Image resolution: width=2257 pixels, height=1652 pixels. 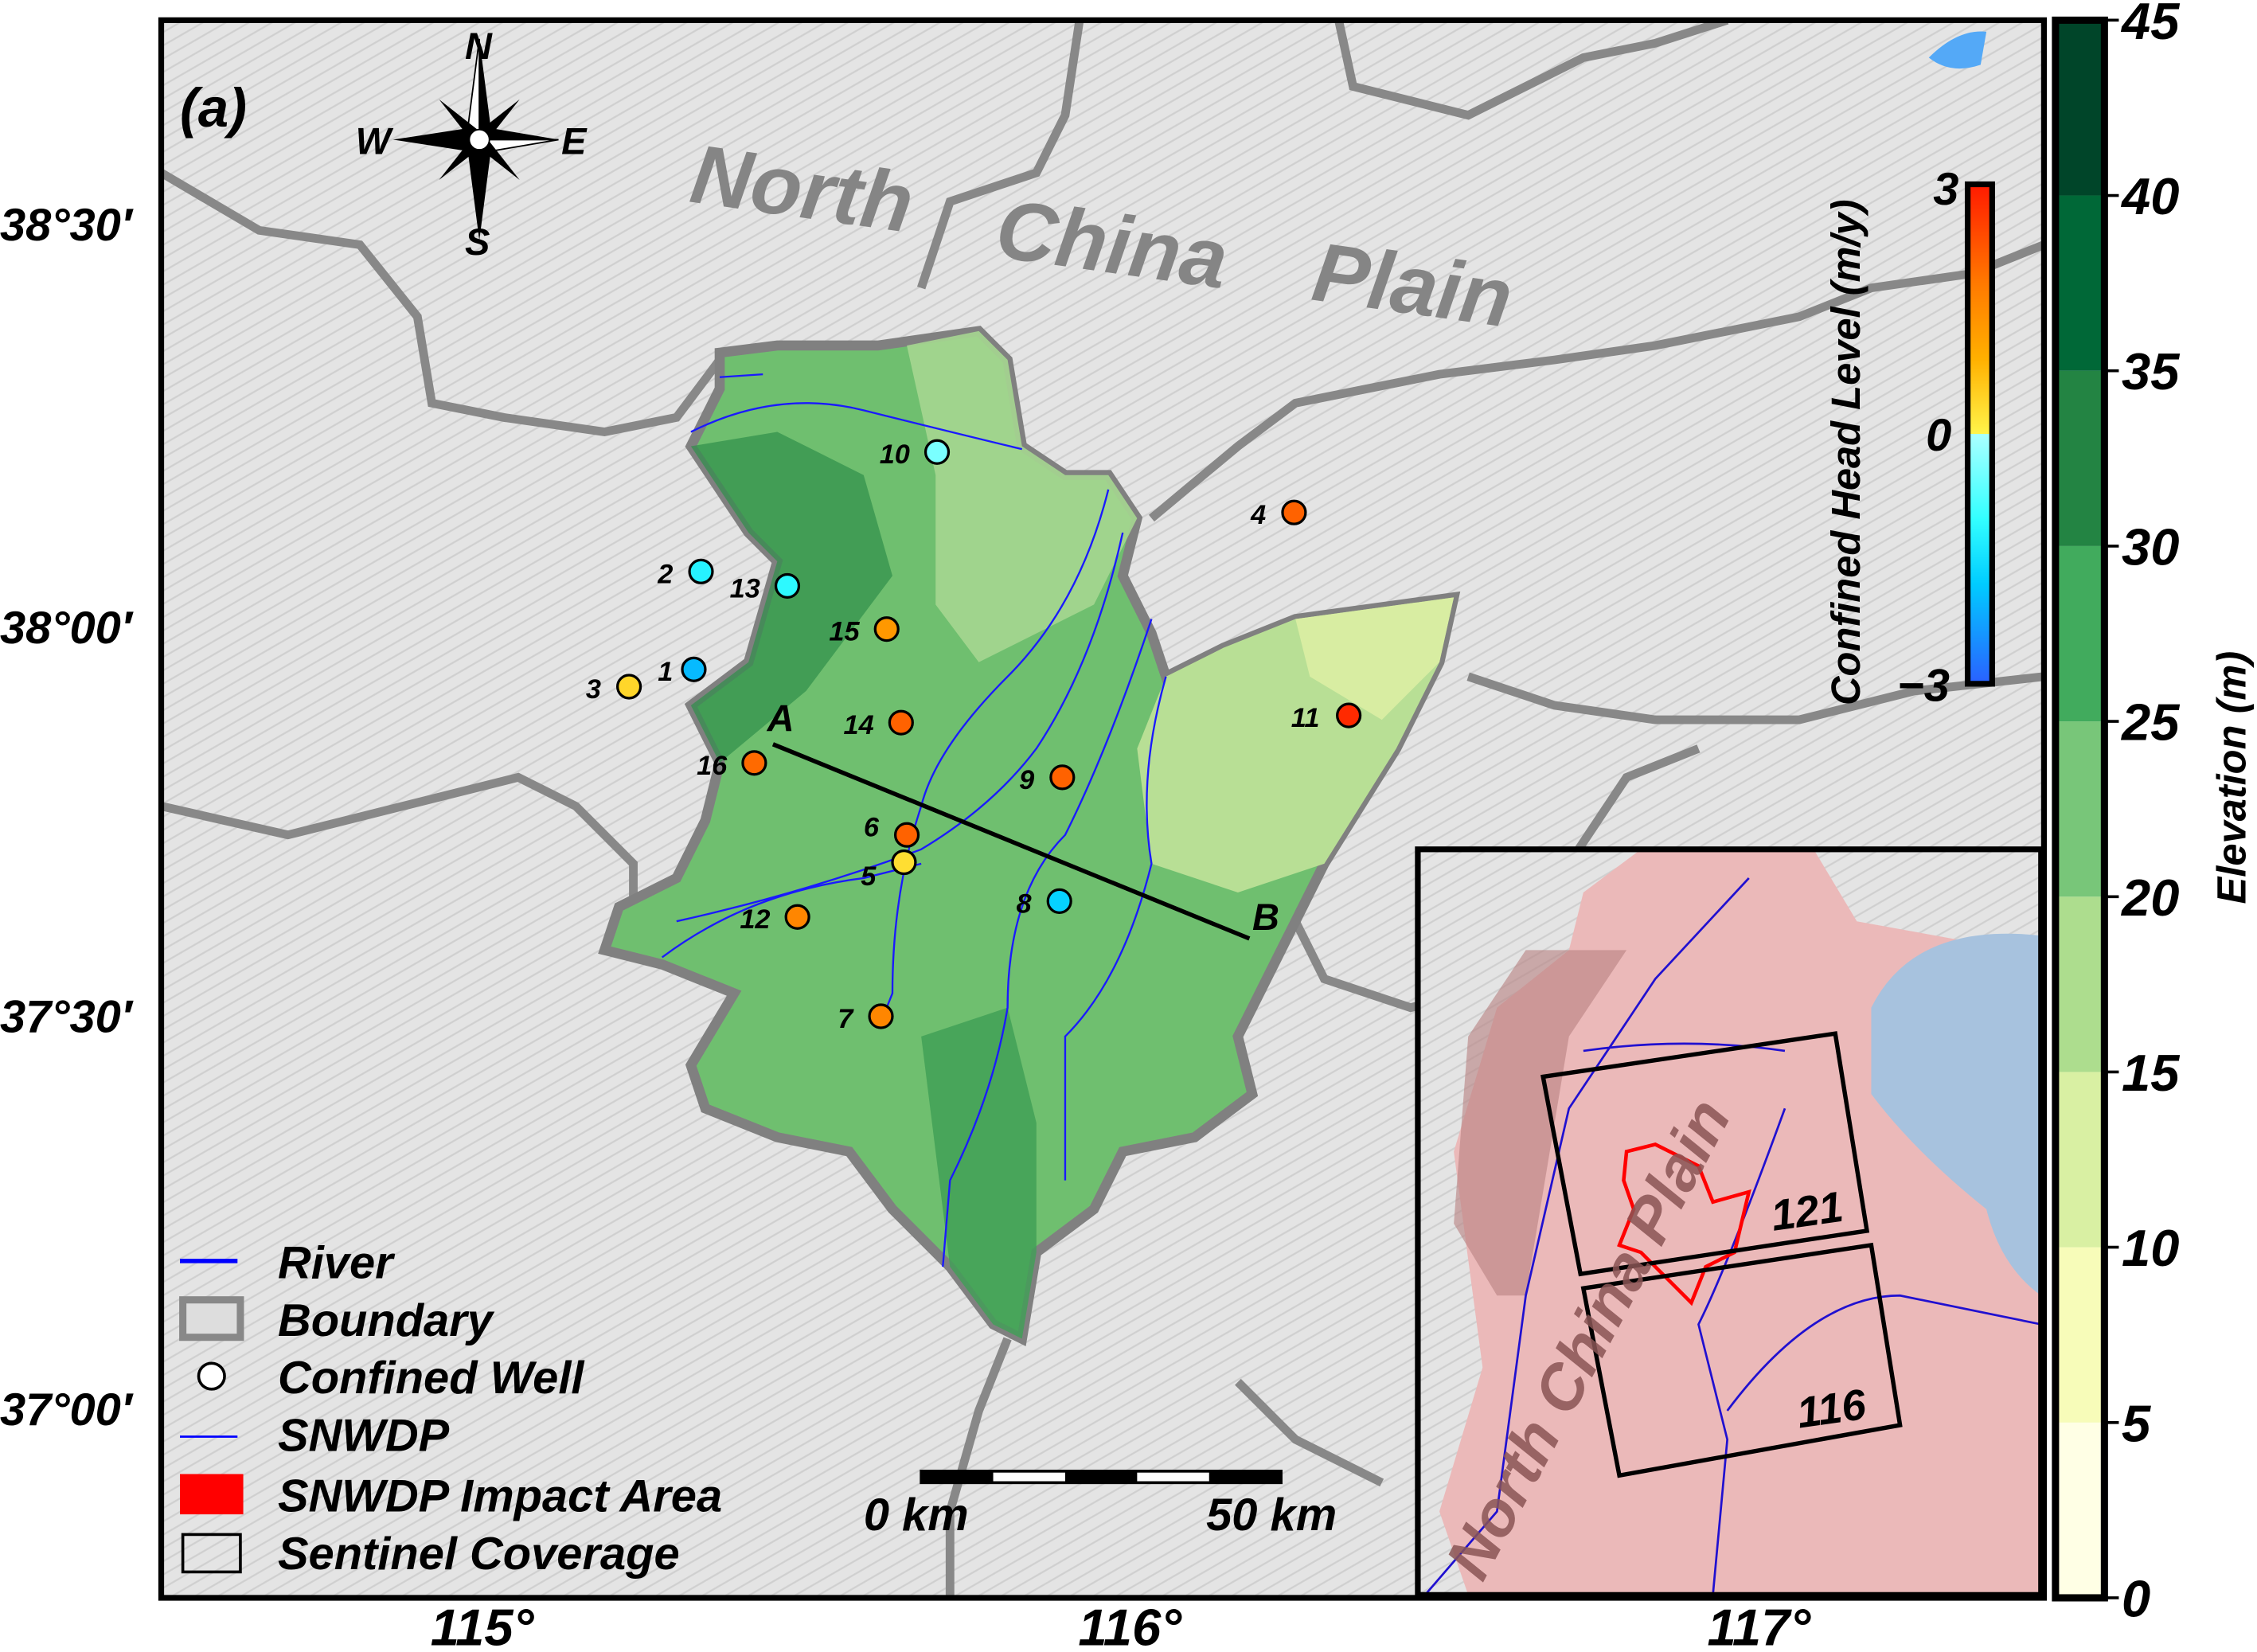 What do you see at coordinates (1130, 1625) in the screenshot?
I see `lon-label: 116°` at bounding box center [1130, 1625].